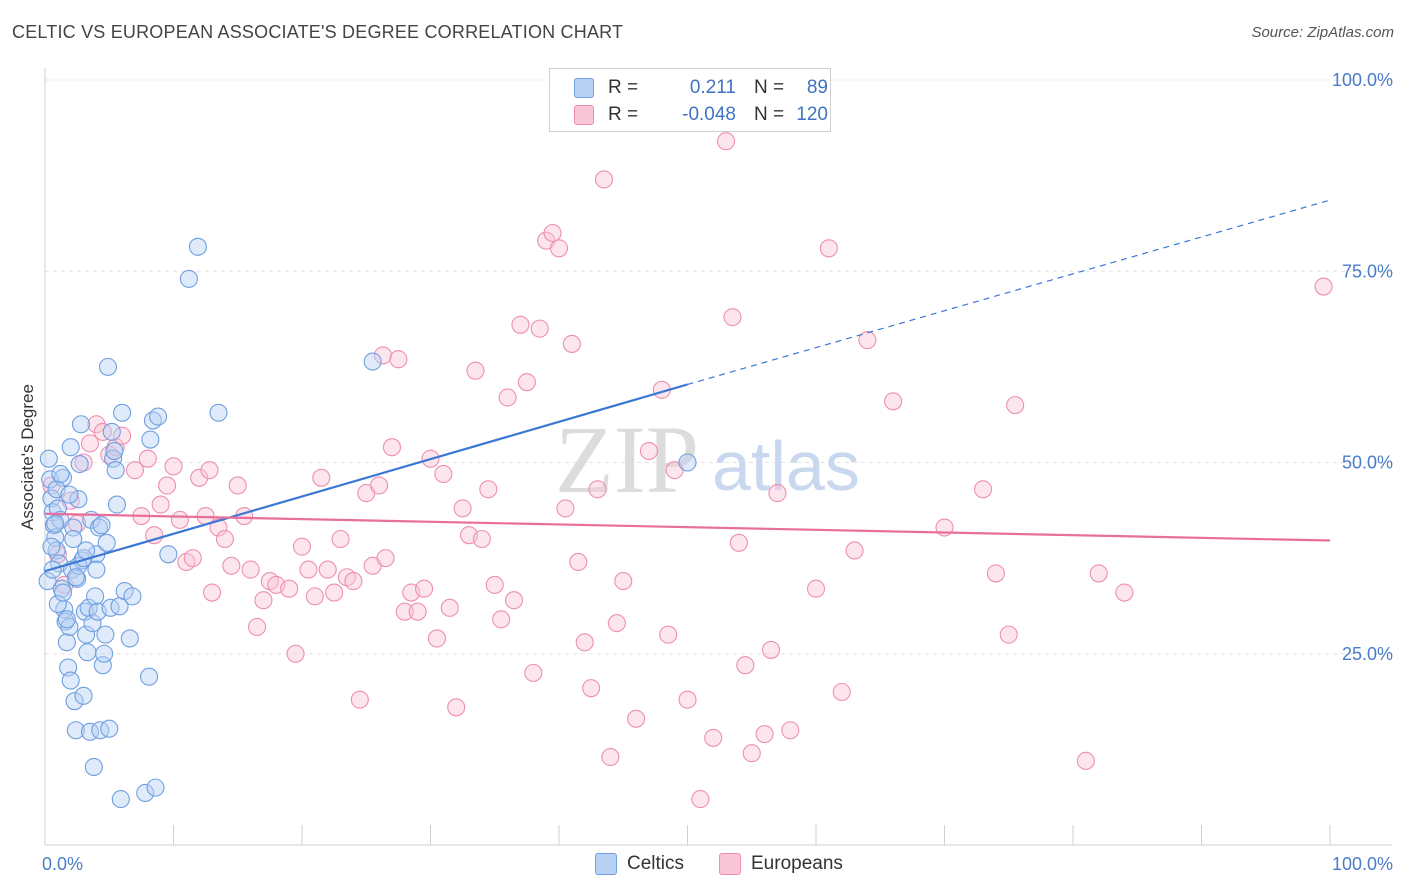 The width and height of the screenshot is (1406, 892). What do you see at coordinates (1362, 864) in the screenshot?
I see `x-tick-label-max: 100.0%` at bounding box center [1362, 864].